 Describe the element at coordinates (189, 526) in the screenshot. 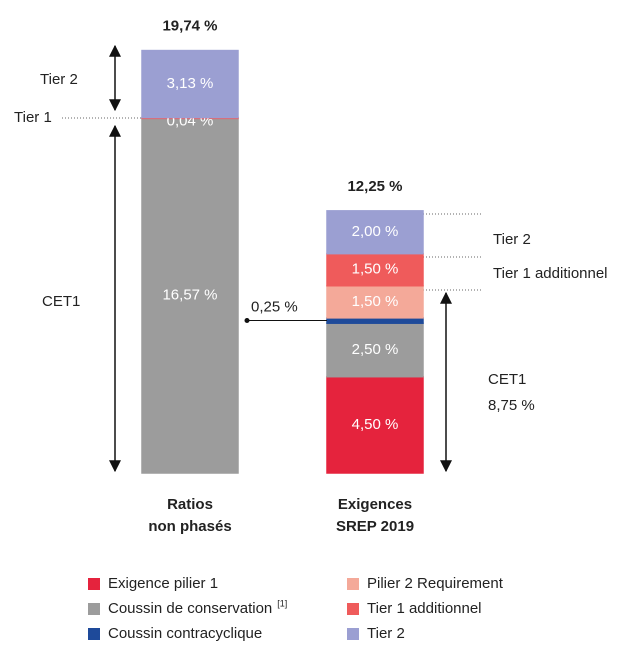

I see `category-label: non phasés` at that location.